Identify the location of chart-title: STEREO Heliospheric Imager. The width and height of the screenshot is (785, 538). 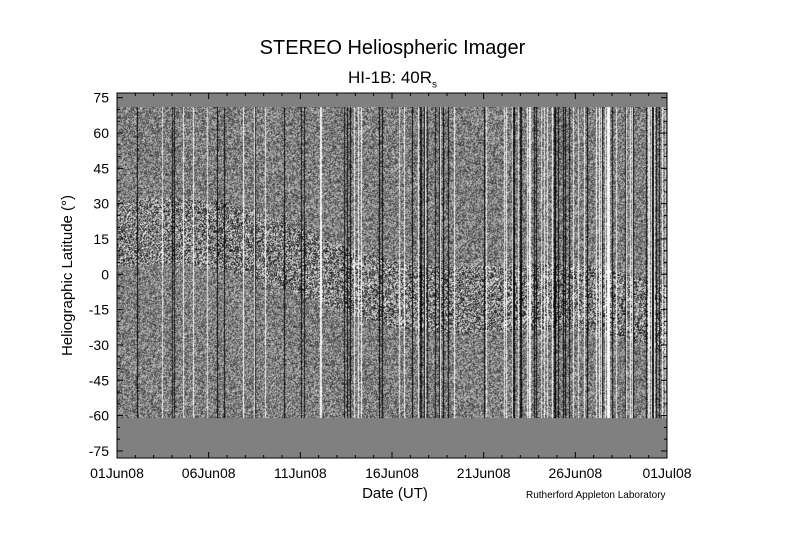
(392, 48).